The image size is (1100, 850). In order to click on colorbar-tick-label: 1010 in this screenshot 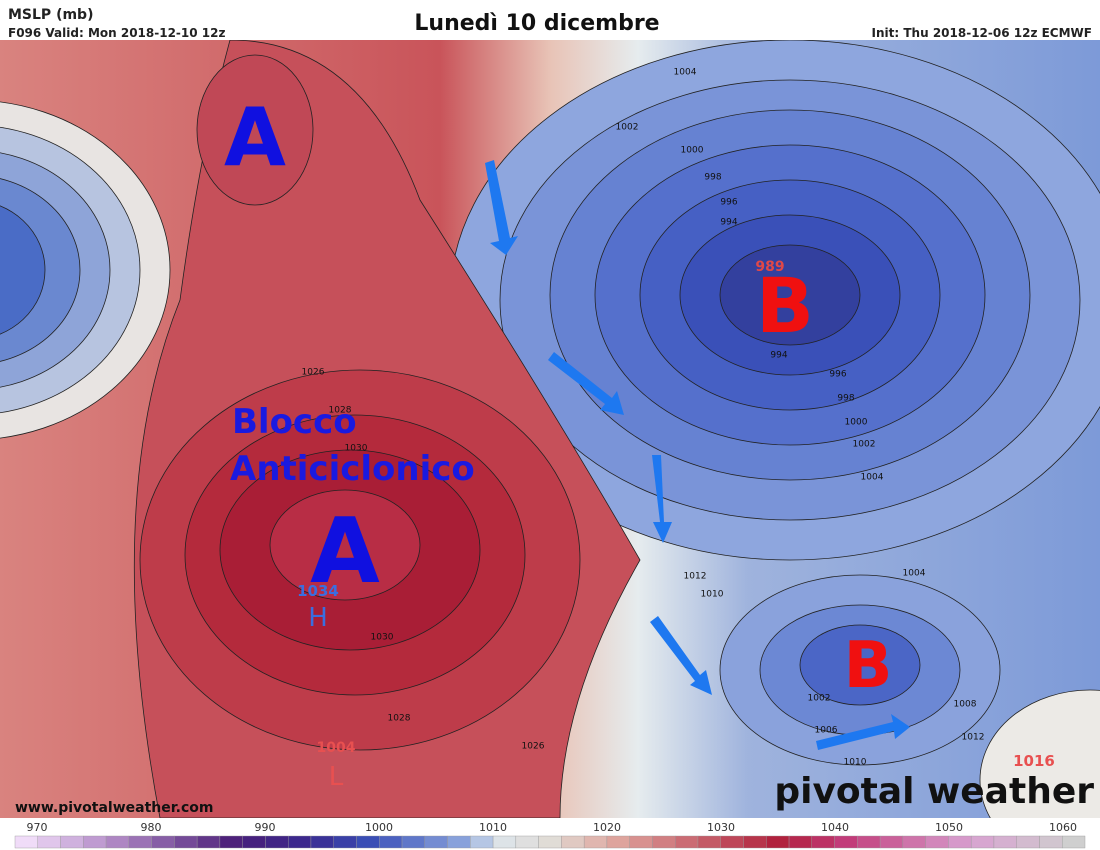, I will do `click(493, 827)`.